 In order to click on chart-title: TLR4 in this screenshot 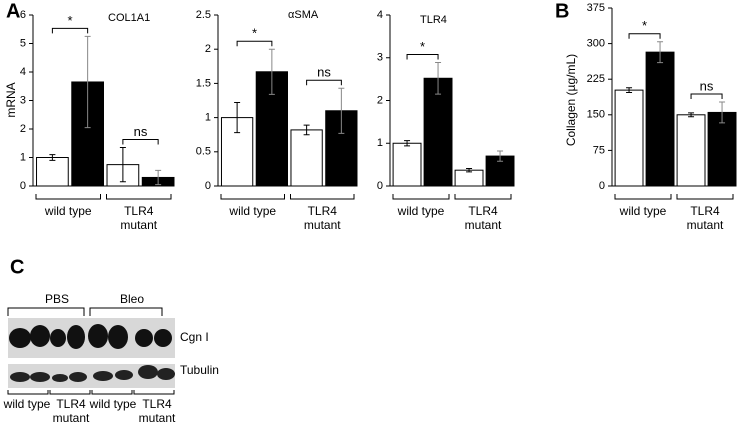, I will do `click(433, 20)`.